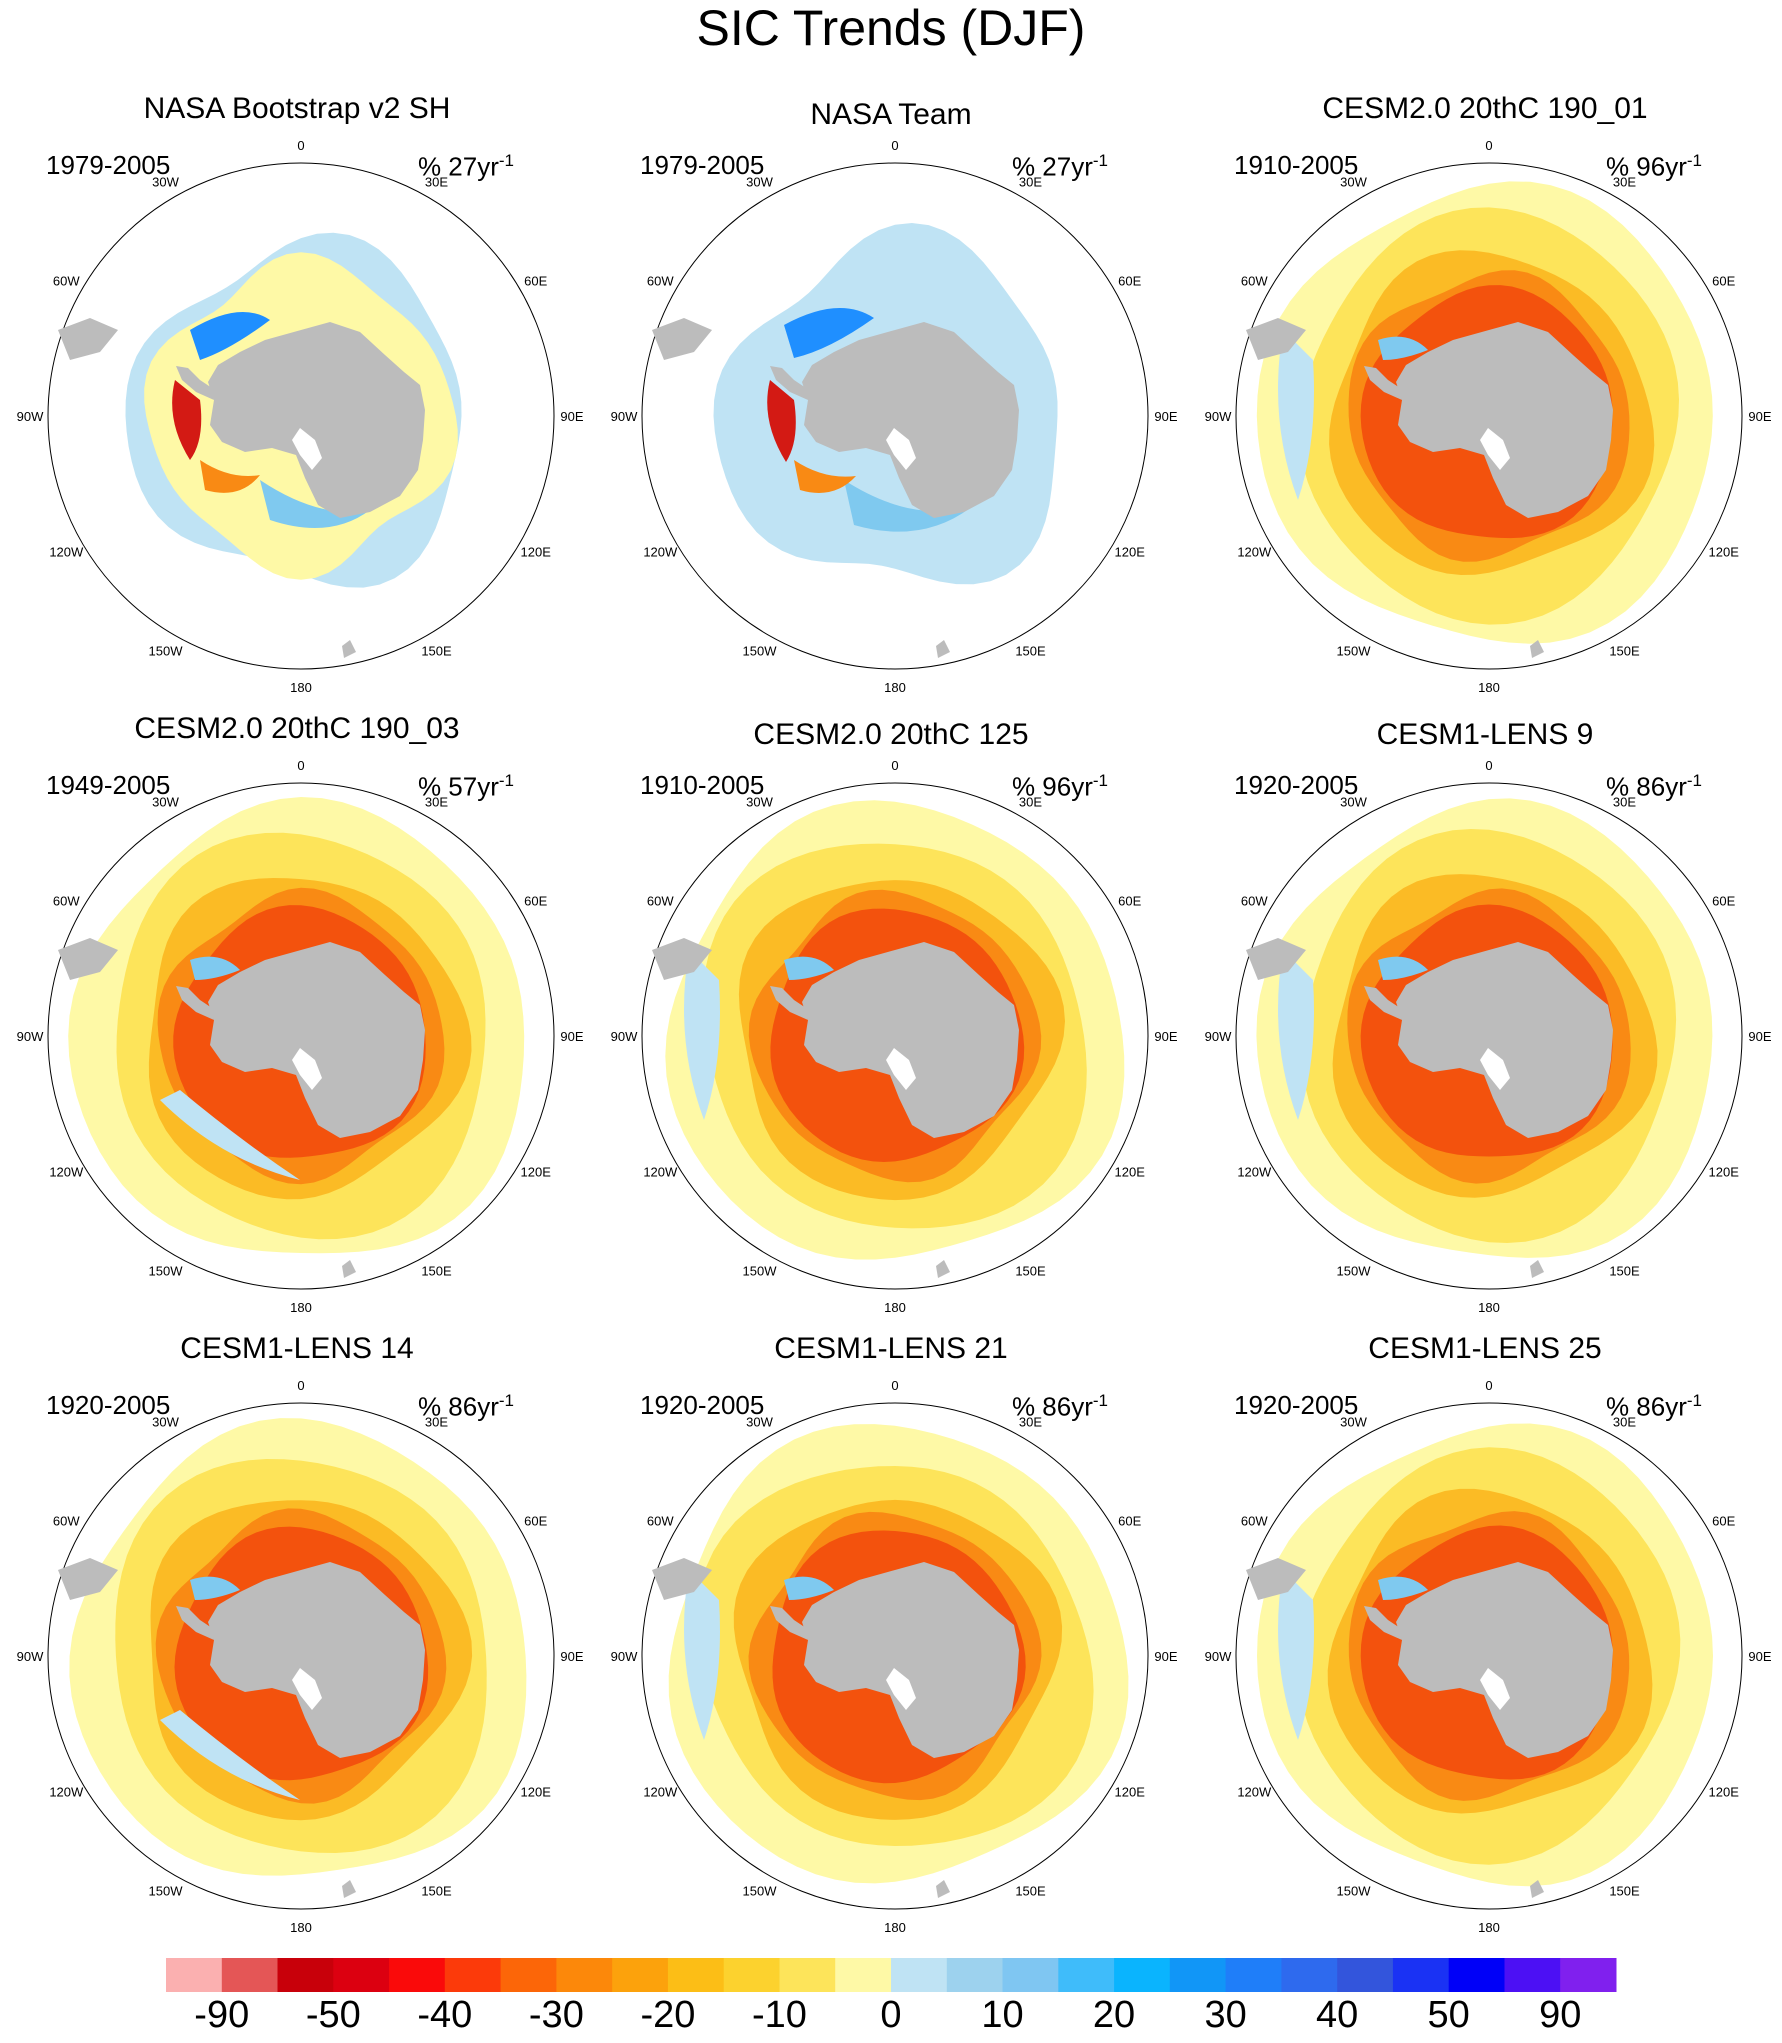  I want to click on colorbar-tick-label: 50, so click(1448, 2015).